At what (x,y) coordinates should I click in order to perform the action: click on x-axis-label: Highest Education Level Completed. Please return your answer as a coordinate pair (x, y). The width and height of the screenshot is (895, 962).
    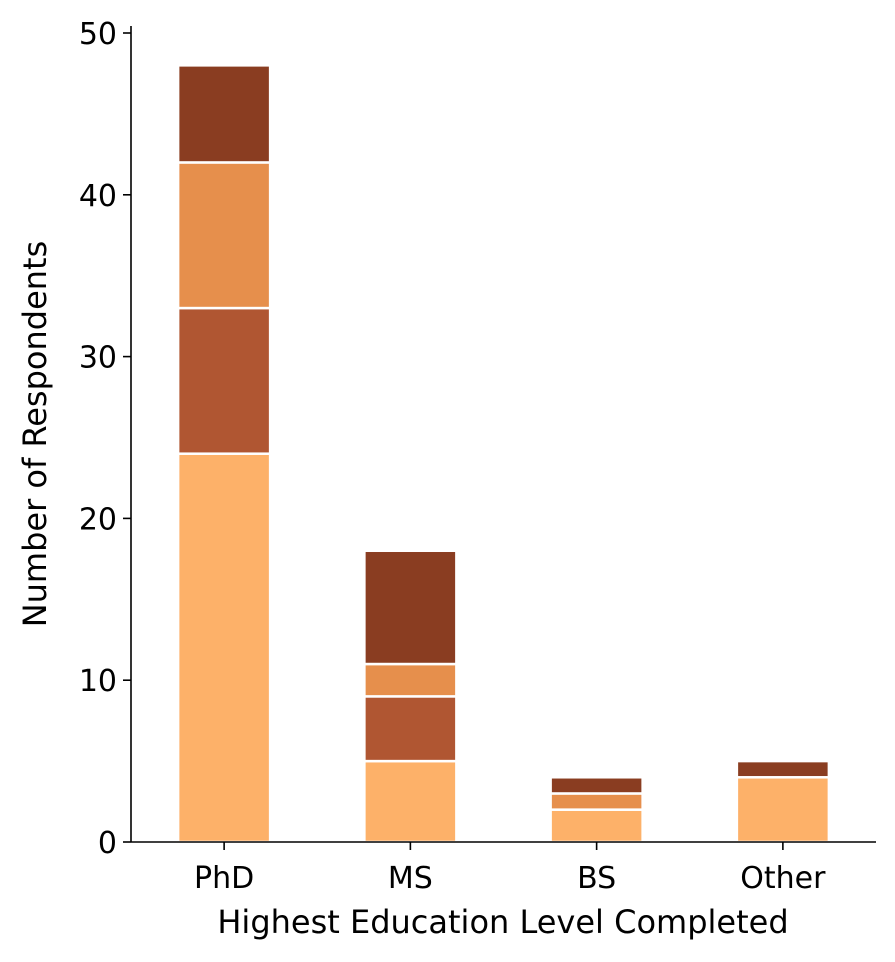
    Looking at the image, I should click on (502, 922).